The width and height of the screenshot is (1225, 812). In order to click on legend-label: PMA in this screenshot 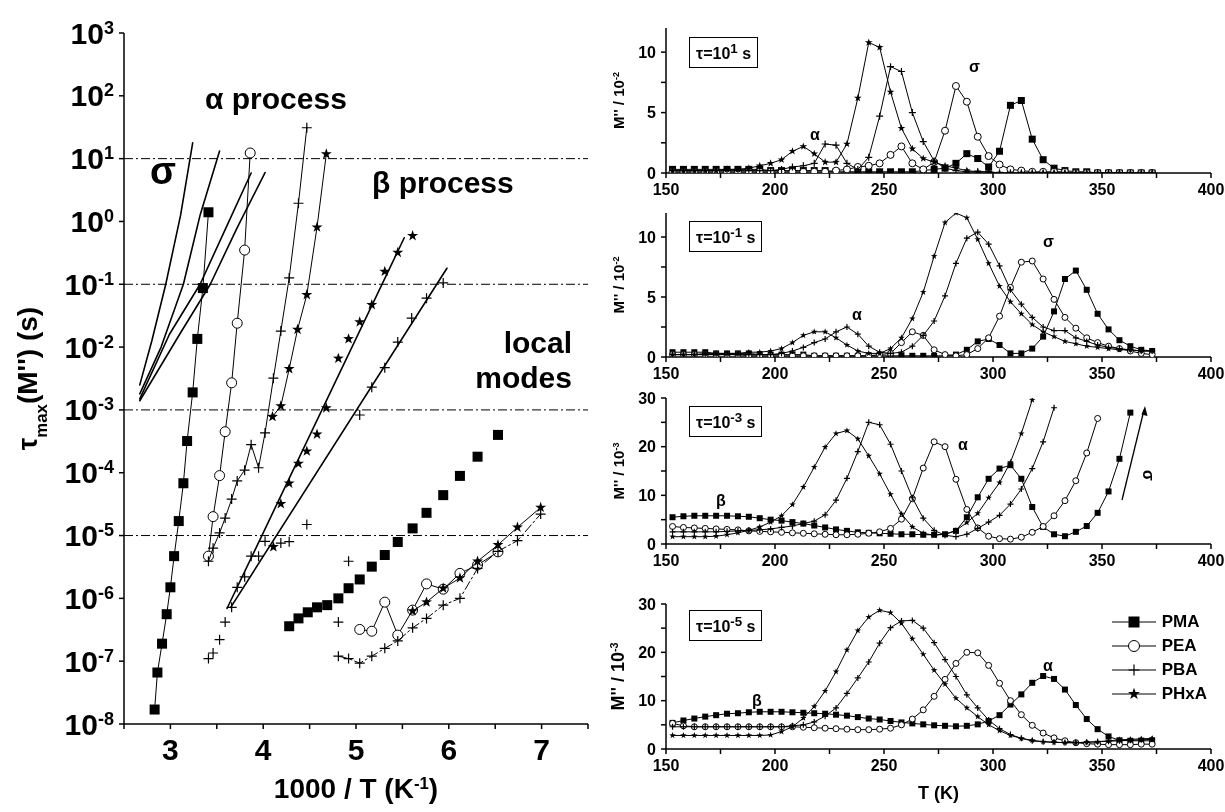, I will do `click(1180, 622)`.